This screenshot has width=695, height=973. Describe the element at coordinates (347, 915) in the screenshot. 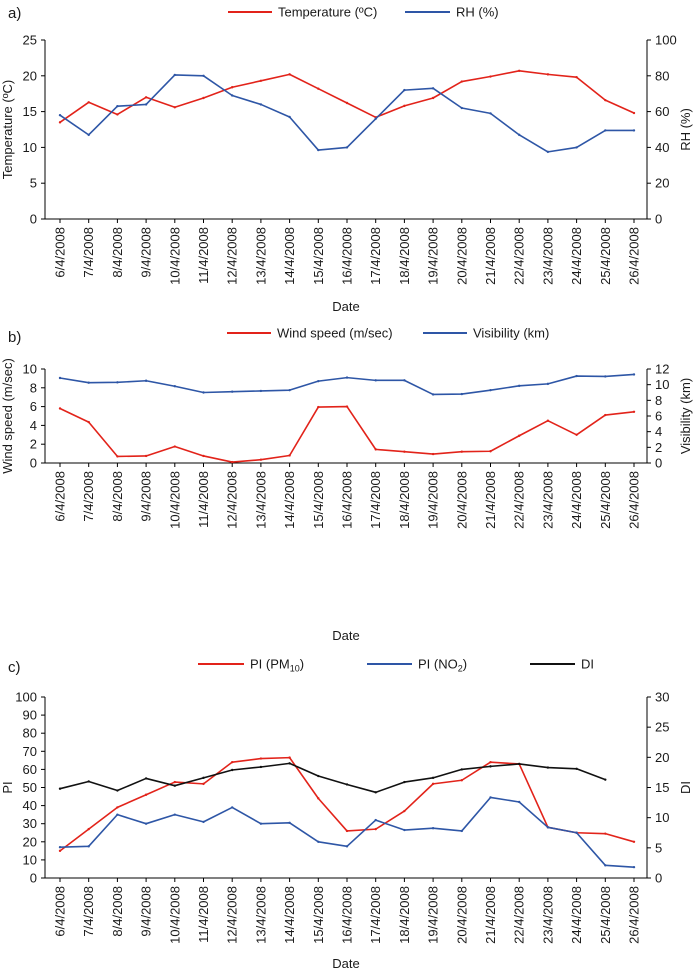

I see `x-tick-label: 16/4/2008` at that location.